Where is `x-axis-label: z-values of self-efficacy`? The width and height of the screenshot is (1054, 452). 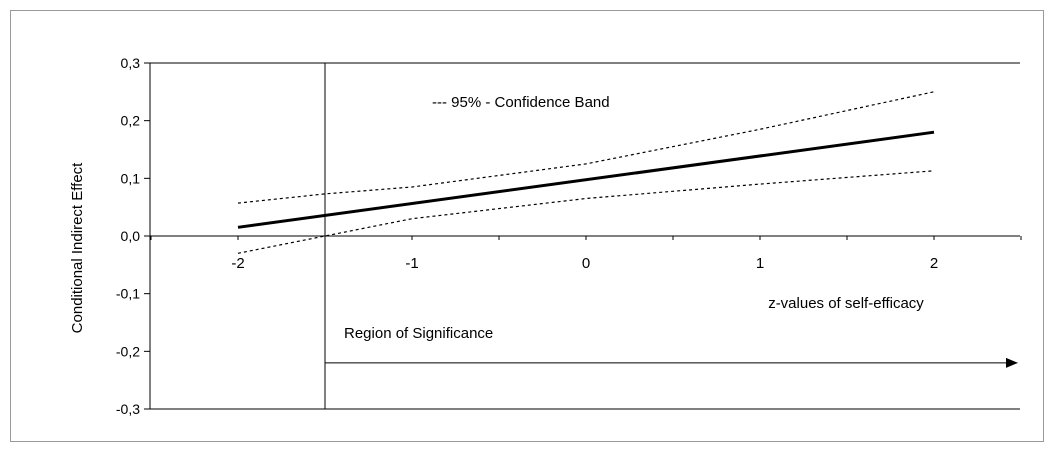 x-axis-label: z-values of self-efficacy is located at coordinates (846, 303).